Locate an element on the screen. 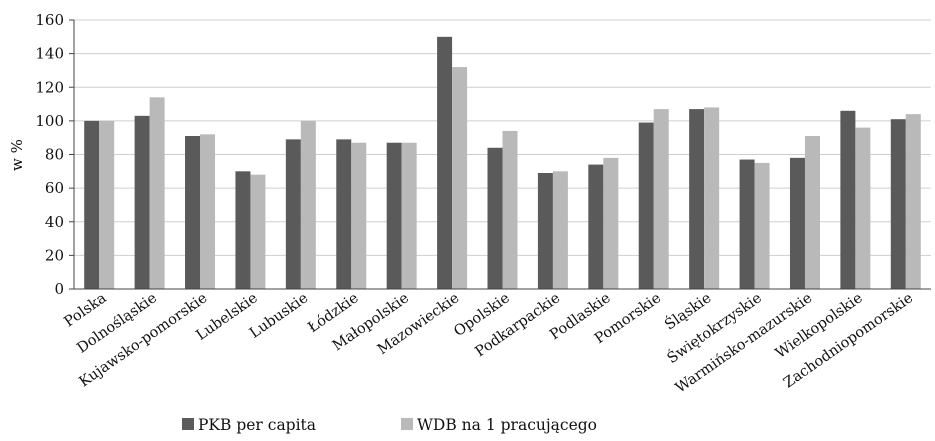 The image size is (935, 441). y-tick-label: 120 is located at coordinates (49, 87).